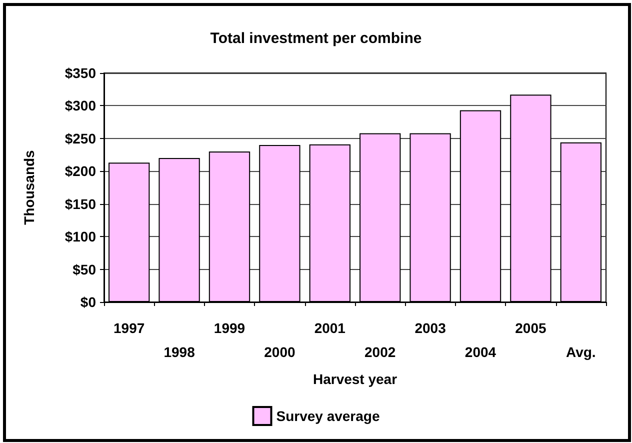 Image resolution: width=632 pixels, height=443 pixels. Describe the element at coordinates (316, 38) in the screenshot. I see `chart-title: Total investment per combine` at that location.